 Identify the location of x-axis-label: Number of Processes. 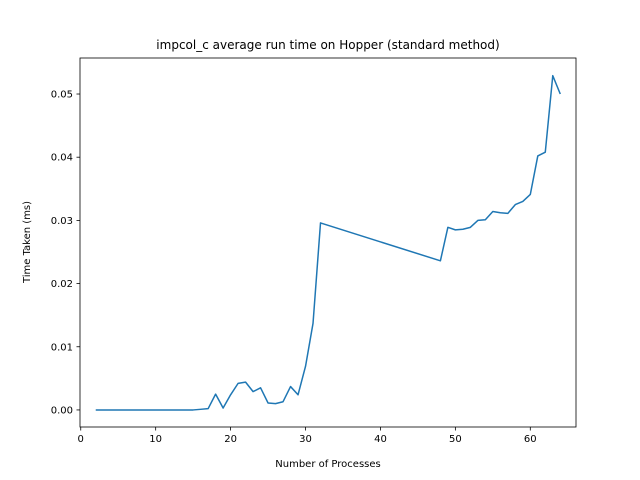
(327, 464).